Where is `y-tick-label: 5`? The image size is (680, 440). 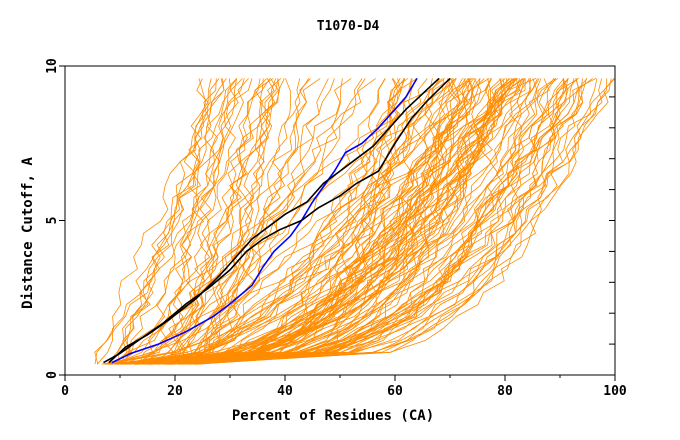
y-tick-label: 5 is located at coordinates (52, 221).